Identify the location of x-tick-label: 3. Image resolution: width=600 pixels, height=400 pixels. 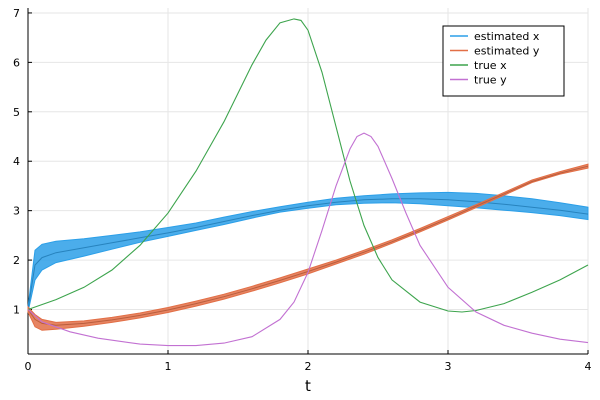
(448, 366).